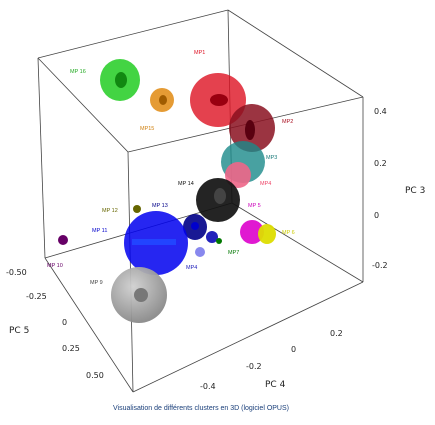 The height and width of the screenshot is (425, 435). I want to click on pc3-tick: 0.4, so click(380, 111).